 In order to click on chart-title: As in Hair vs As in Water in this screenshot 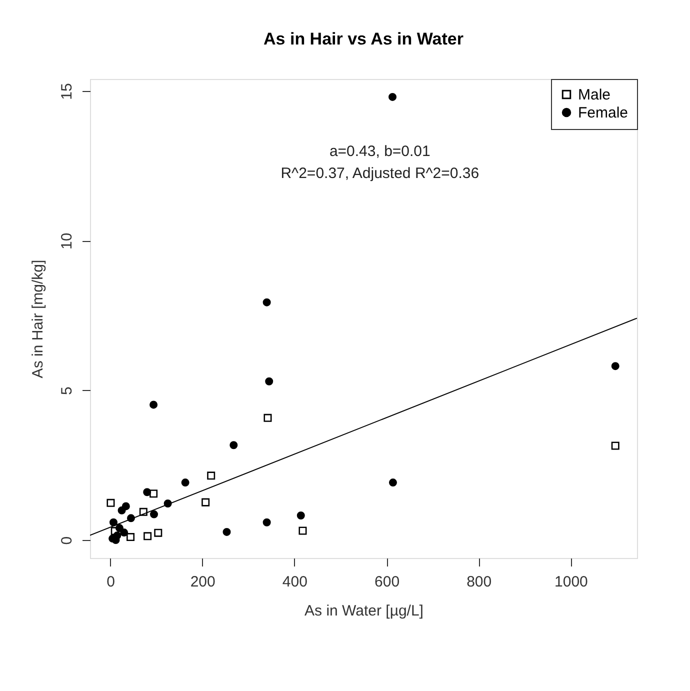, I will do `click(364, 39)`.